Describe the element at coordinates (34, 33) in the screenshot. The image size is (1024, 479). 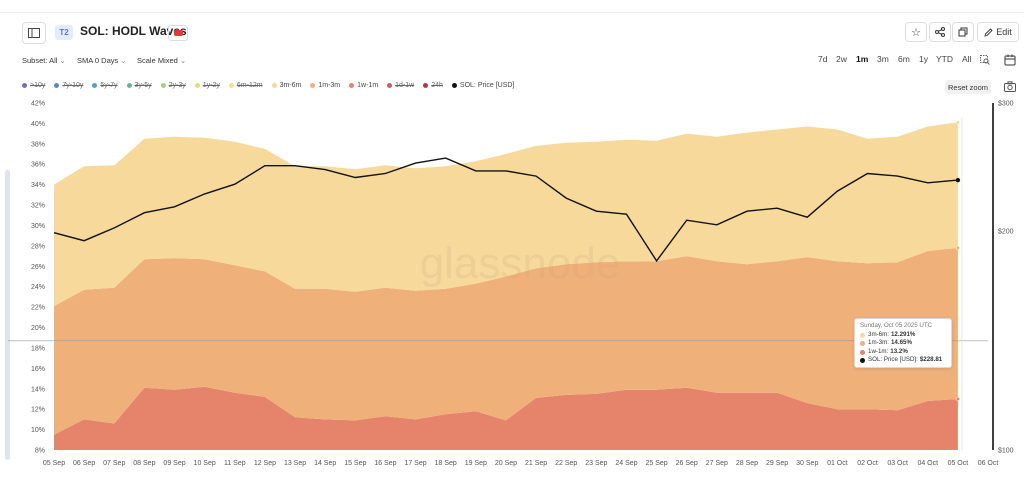
I see `toggle-sidebar-button` at that location.